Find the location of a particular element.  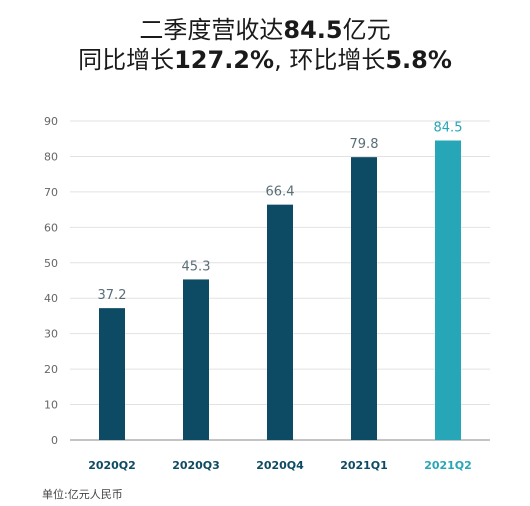

chart-title-line-1: 二季度营收达84.5亿元 is located at coordinates (265, 27).